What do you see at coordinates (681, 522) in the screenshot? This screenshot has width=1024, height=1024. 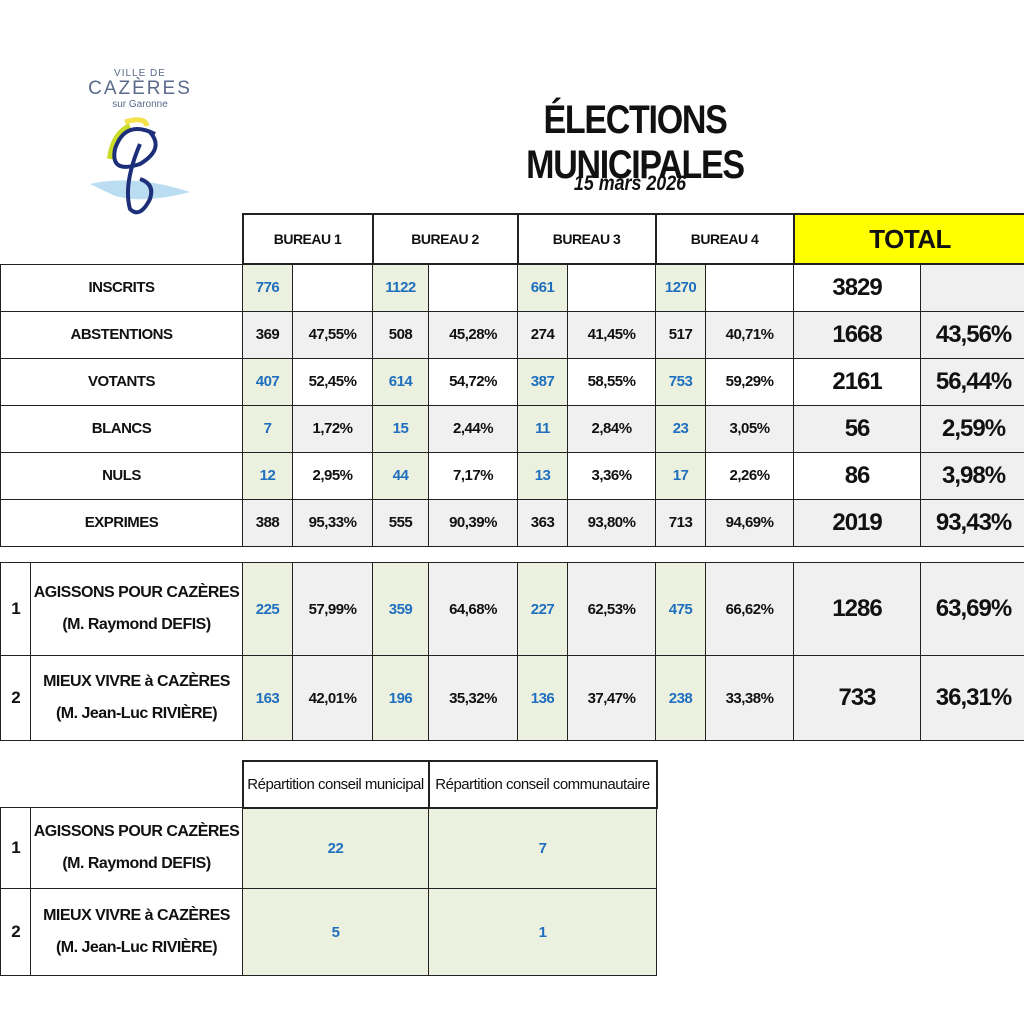 I see `count-cell: 713` at bounding box center [681, 522].